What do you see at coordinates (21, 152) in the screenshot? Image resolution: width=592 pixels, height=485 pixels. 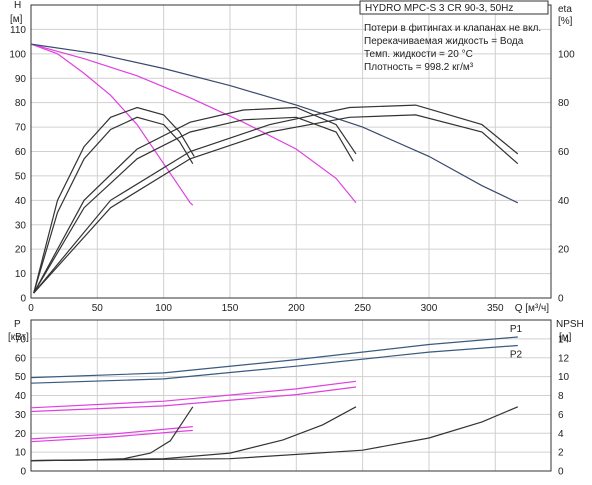 I see `top-y-tick-label: 60` at bounding box center [21, 152].